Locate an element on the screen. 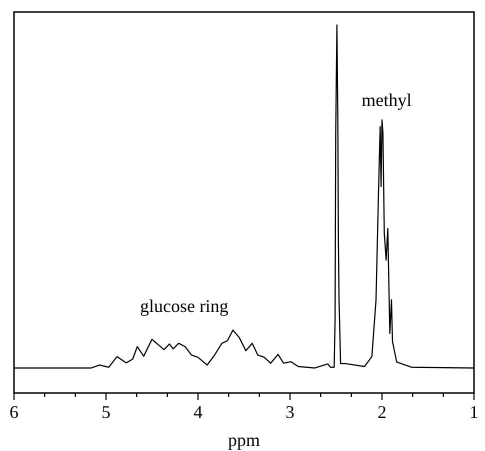  x-tick-label: 2 is located at coordinates (382, 412).